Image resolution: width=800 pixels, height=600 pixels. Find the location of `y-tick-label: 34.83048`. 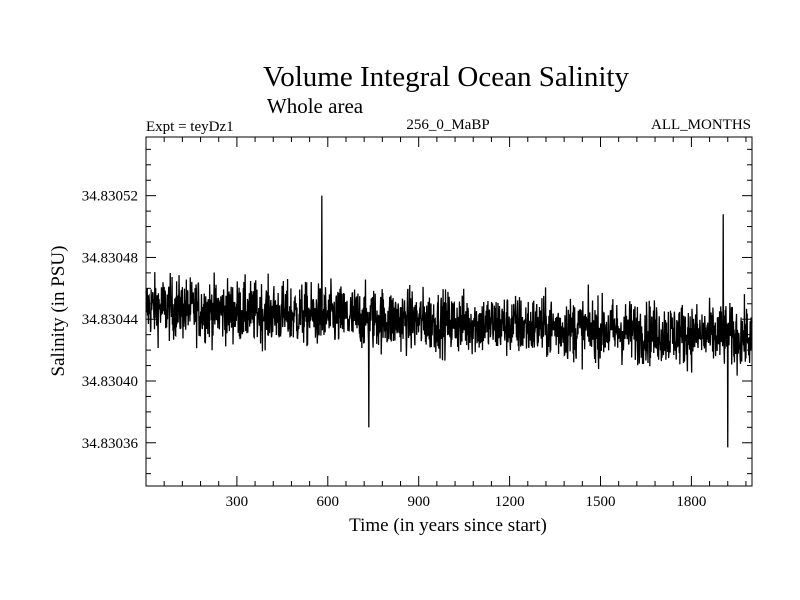

y-tick-label: 34.83048 is located at coordinates (110, 258).